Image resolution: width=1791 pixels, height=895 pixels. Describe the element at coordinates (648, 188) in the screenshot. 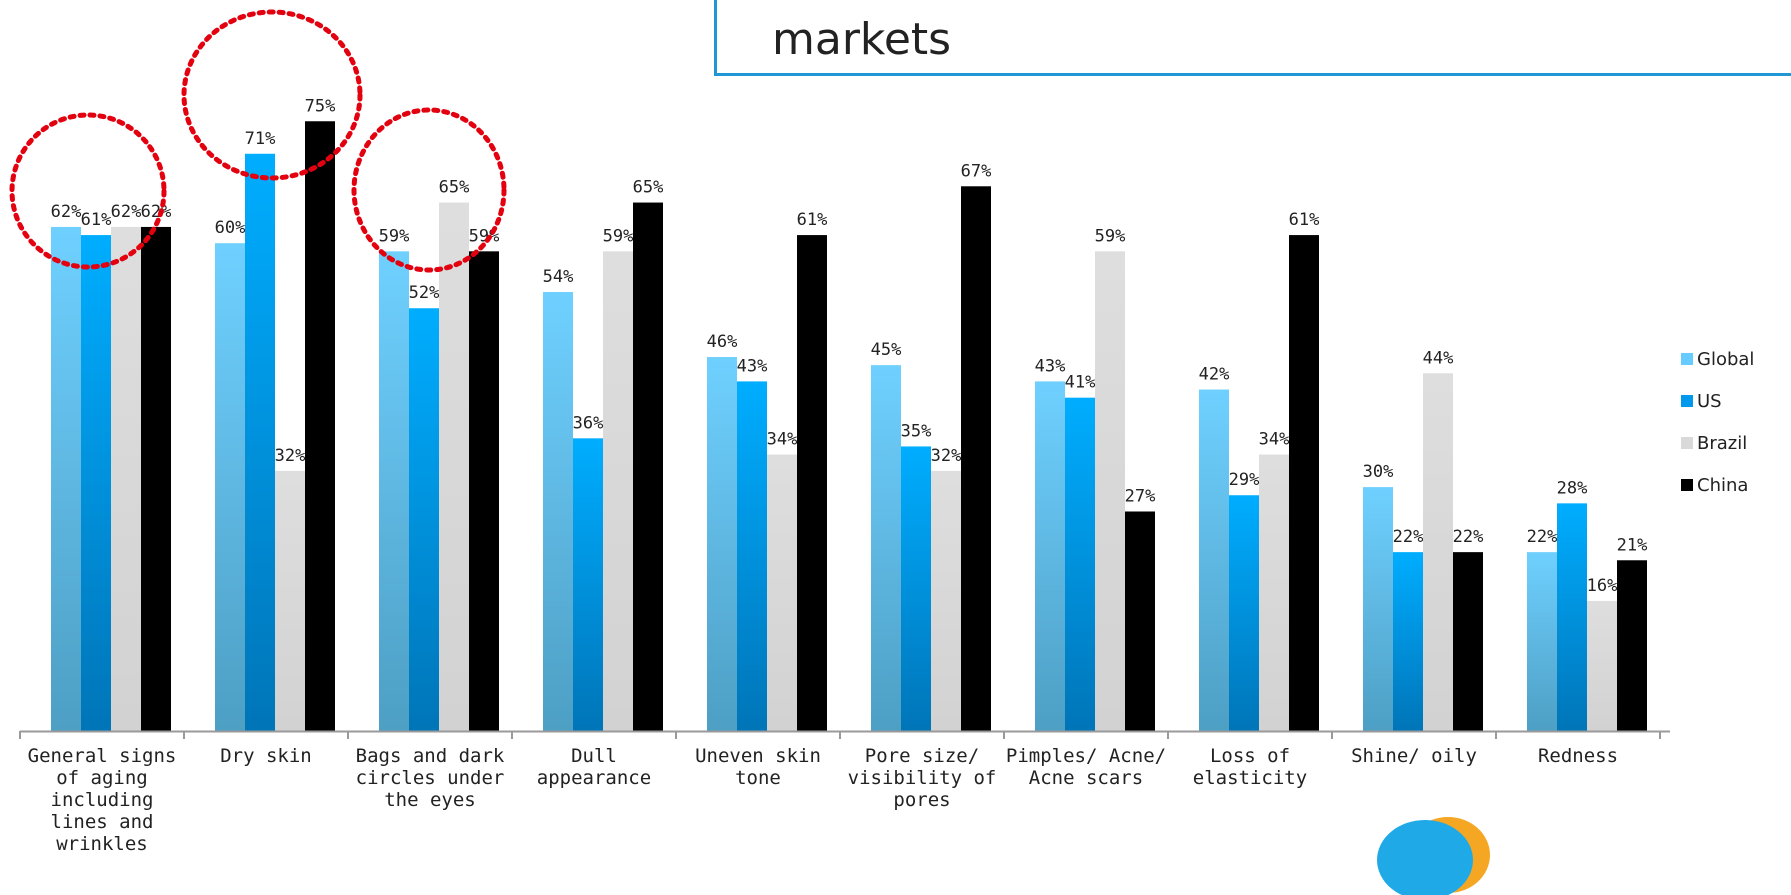

I see `data-label-china-3: 65%` at that location.